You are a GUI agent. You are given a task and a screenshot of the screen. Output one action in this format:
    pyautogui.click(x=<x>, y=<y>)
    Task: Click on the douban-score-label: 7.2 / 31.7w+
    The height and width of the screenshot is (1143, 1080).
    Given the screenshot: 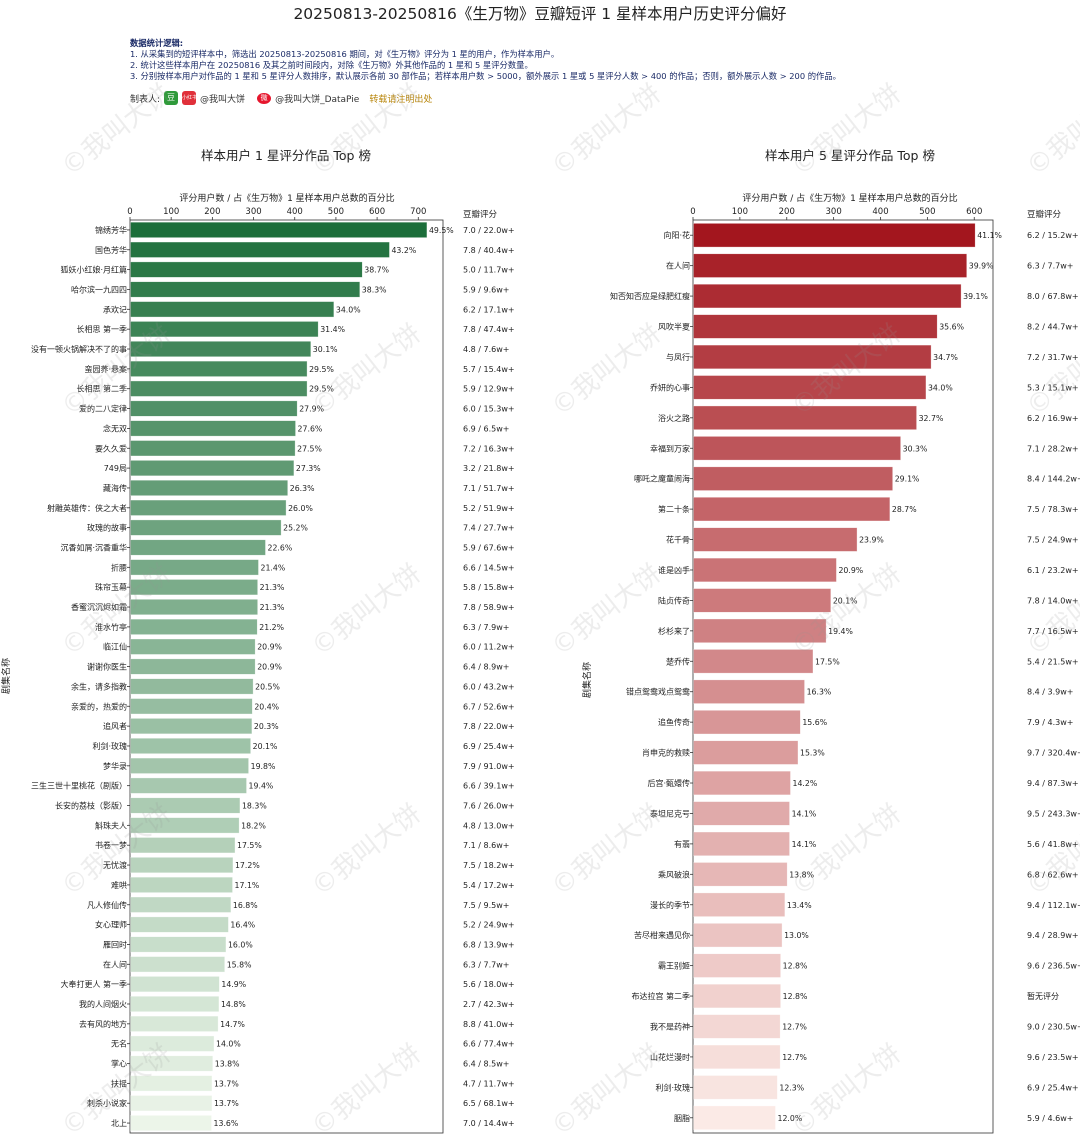 What is the action you would take?
    pyautogui.click(x=1053, y=357)
    